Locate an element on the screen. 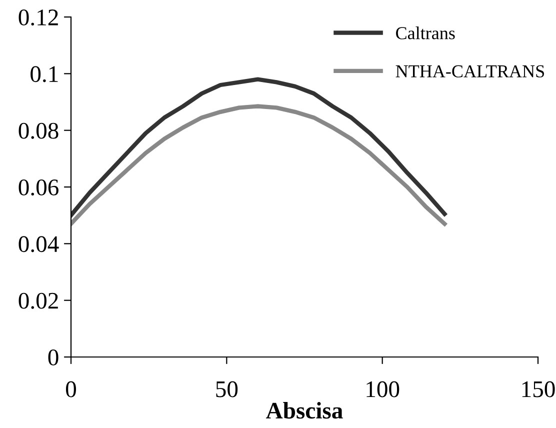  y-tick-label: 0.12 is located at coordinates (38, 17).